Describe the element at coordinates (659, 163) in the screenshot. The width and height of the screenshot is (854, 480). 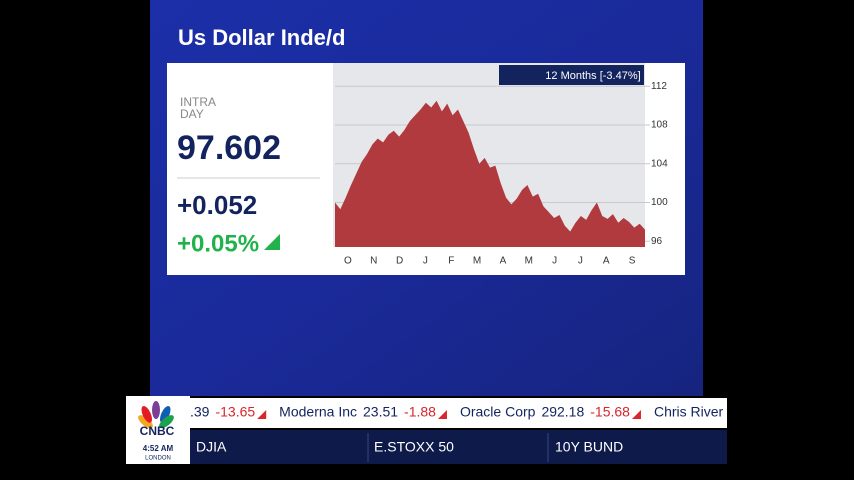
I see `y-tick-label: 104` at that location.